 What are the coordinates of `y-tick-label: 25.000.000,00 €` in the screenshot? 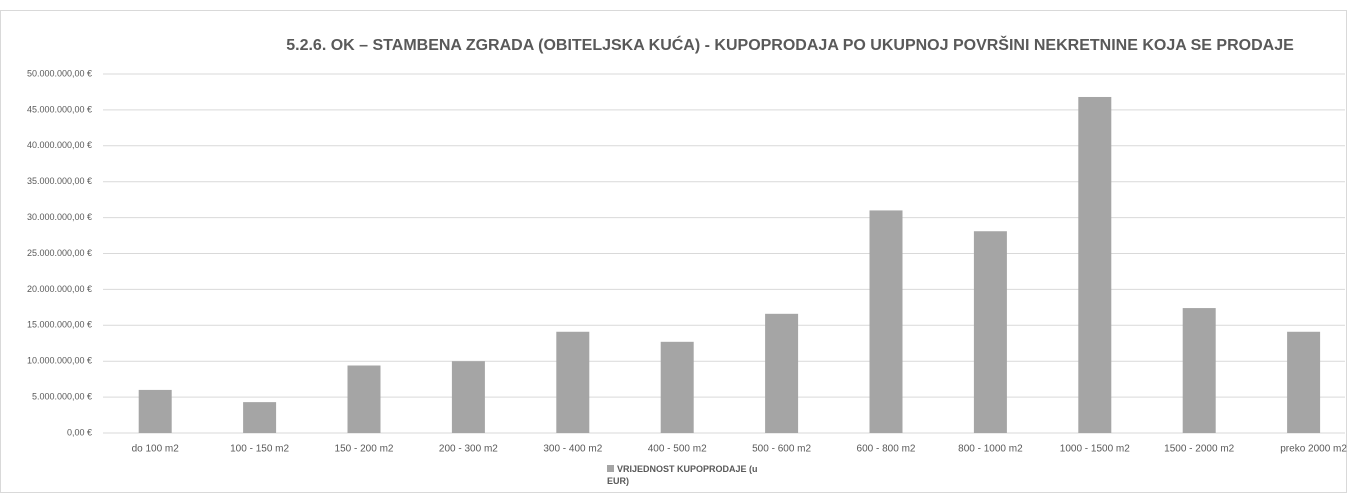 It's located at (59, 253).